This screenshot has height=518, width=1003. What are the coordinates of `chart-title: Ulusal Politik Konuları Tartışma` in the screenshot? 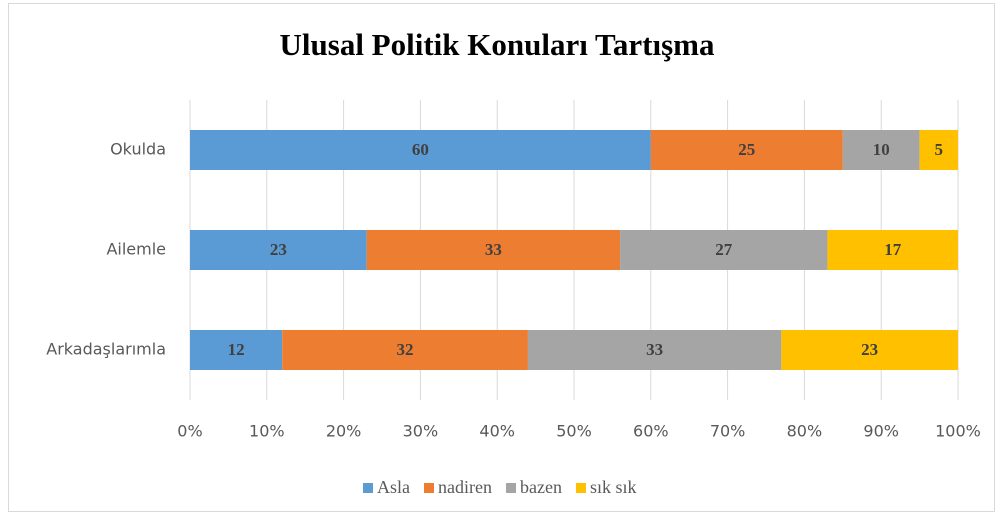 It's located at (497, 44).